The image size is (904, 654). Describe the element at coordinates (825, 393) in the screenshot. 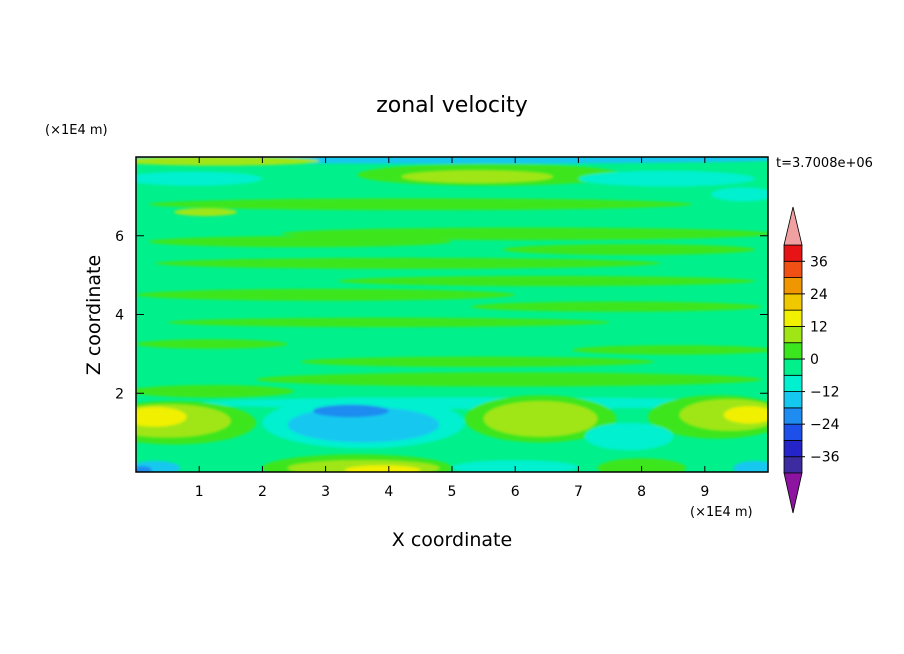

I see `colorbar-tick-label: −12` at that location.